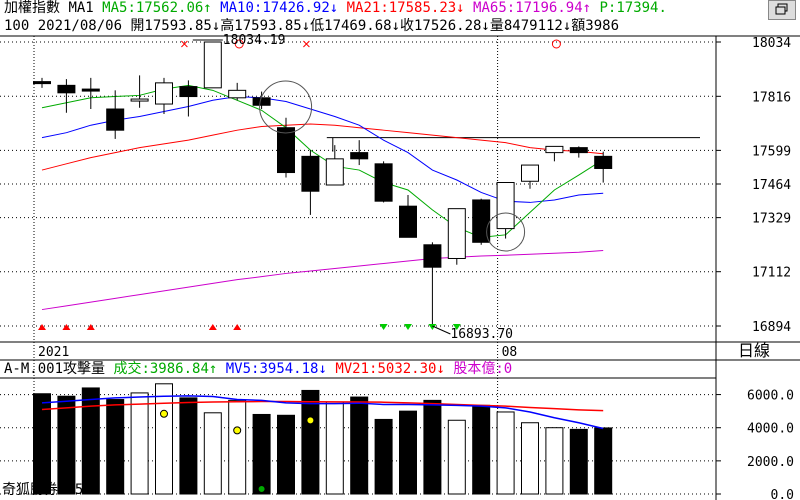 Image resolution: width=800 pixels, height=500 pixels. I want to click on price-tick-label: 17464, so click(771, 185).